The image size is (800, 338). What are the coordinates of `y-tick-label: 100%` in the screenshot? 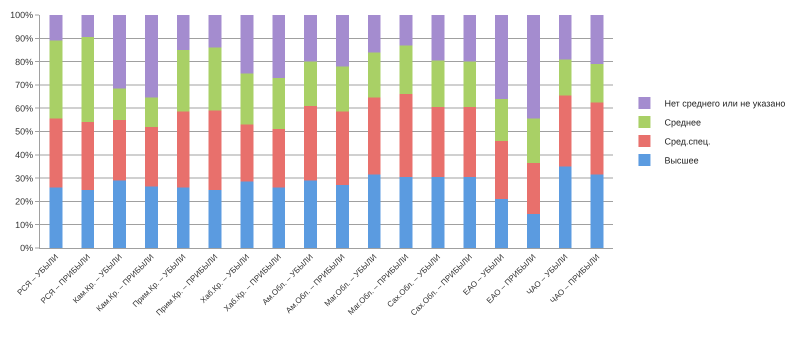 It's located at (22, 15).